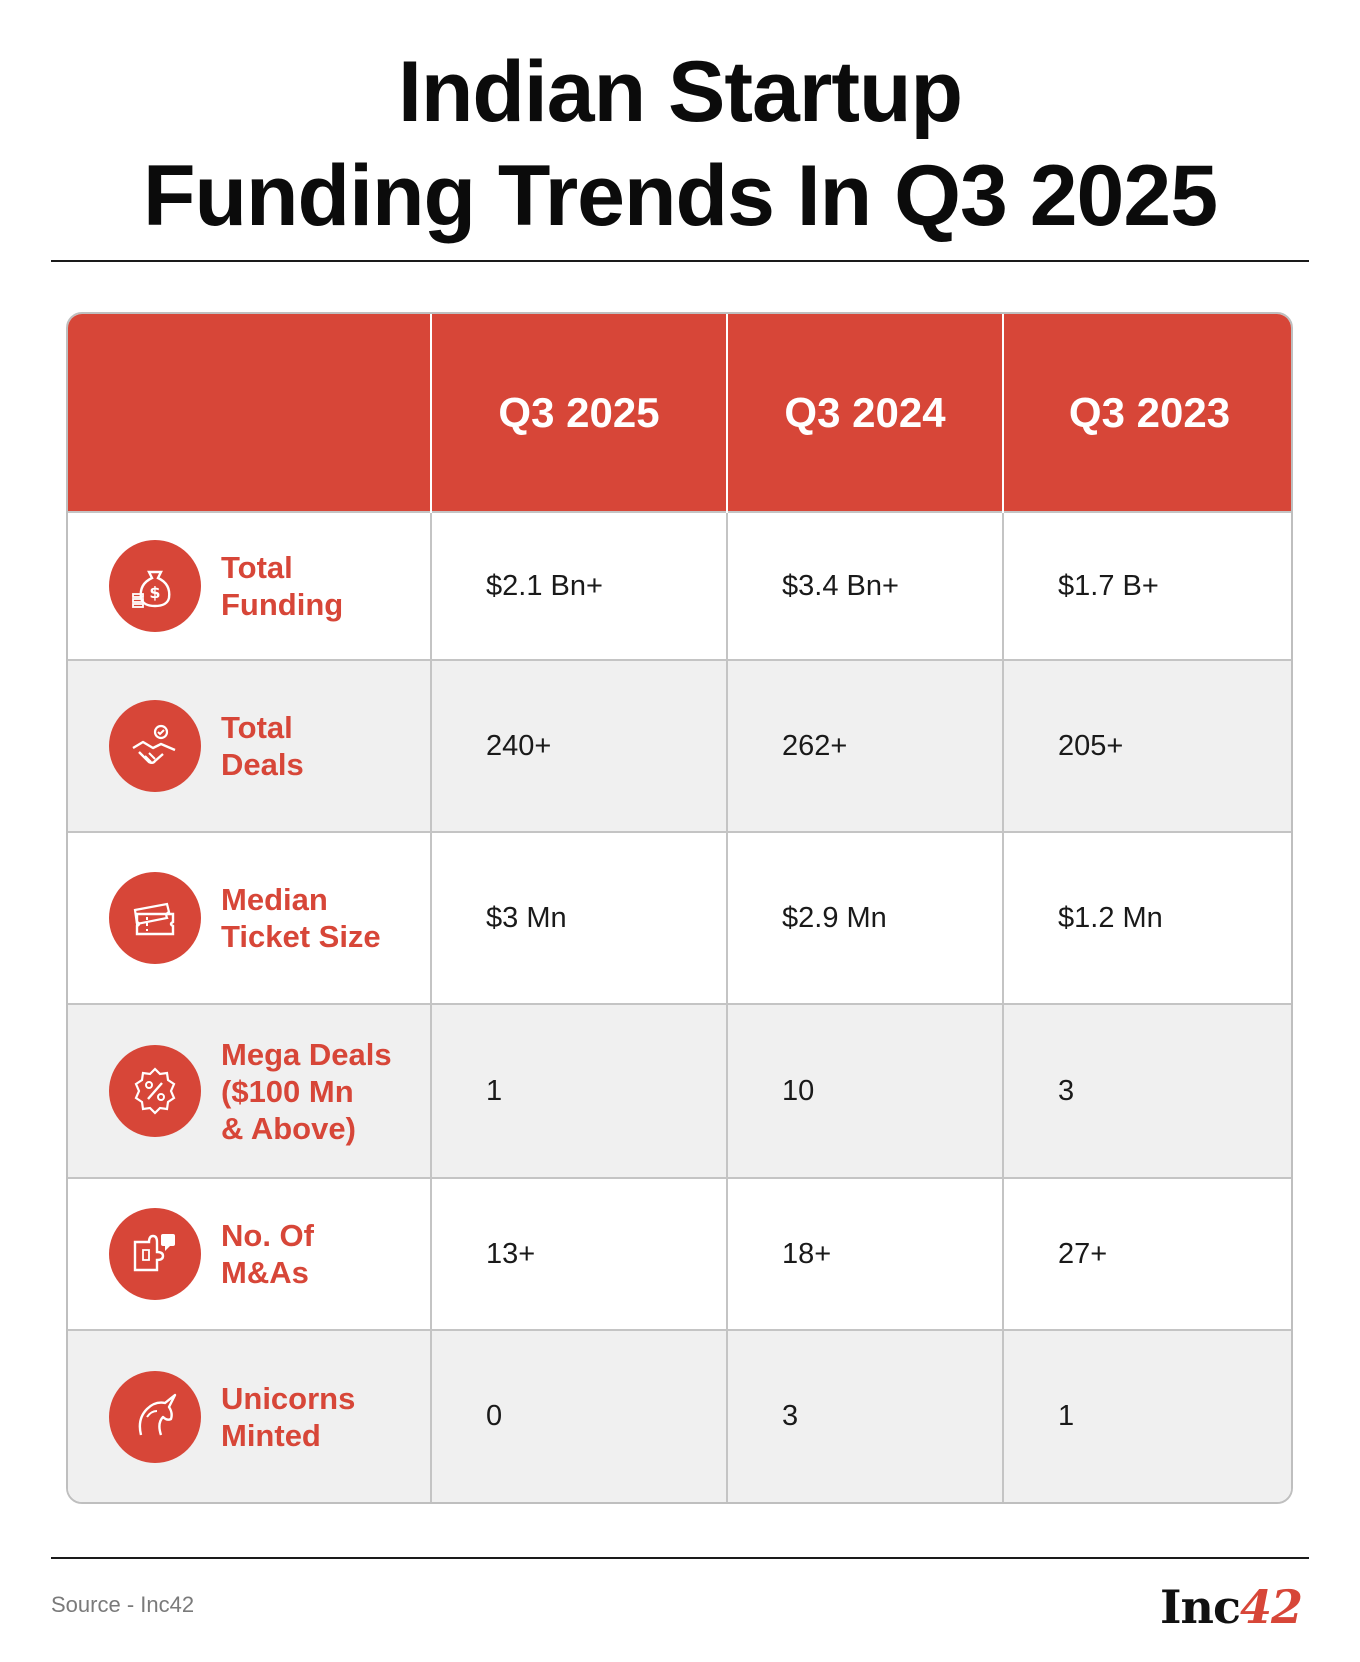 This screenshot has height=1662, width=1360. I want to click on table-row: $ Total Funding $2.1 Bn+ $3.4 Bn+ $1.7 B+, so click(679, 585).